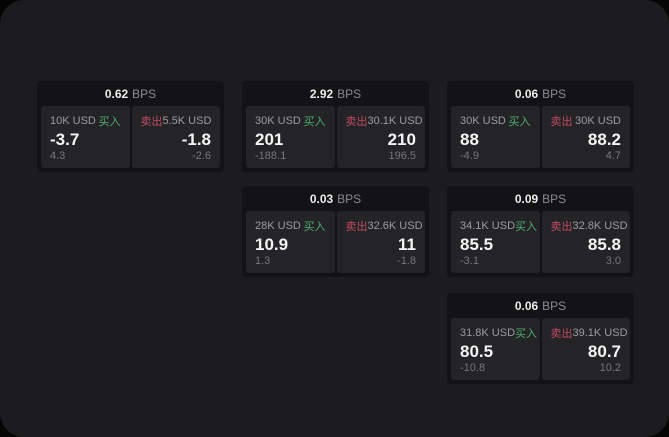 Image resolution: width=669 pixels, height=437 pixels. Describe the element at coordinates (613, 156) in the screenshot. I see `sell-delta: 4.7` at that location.